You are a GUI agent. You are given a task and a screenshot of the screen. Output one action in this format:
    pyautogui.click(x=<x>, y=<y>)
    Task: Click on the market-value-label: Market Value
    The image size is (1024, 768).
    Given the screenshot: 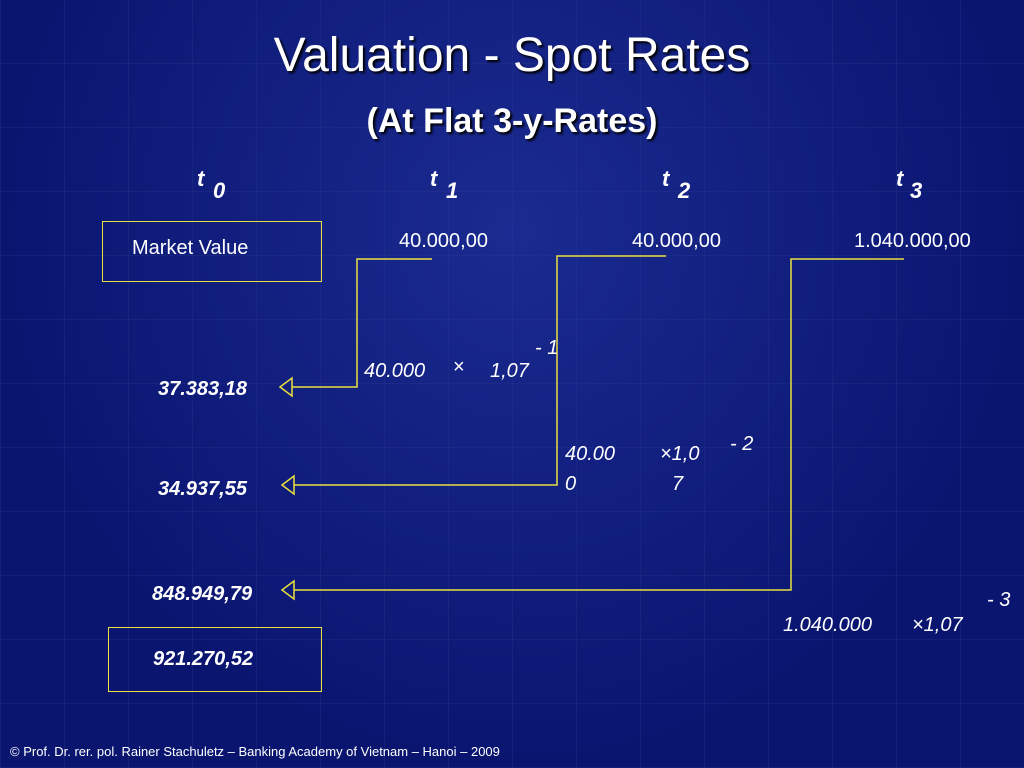 What is the action you would take?
    pyautogui.click(x=190, y=248)
    